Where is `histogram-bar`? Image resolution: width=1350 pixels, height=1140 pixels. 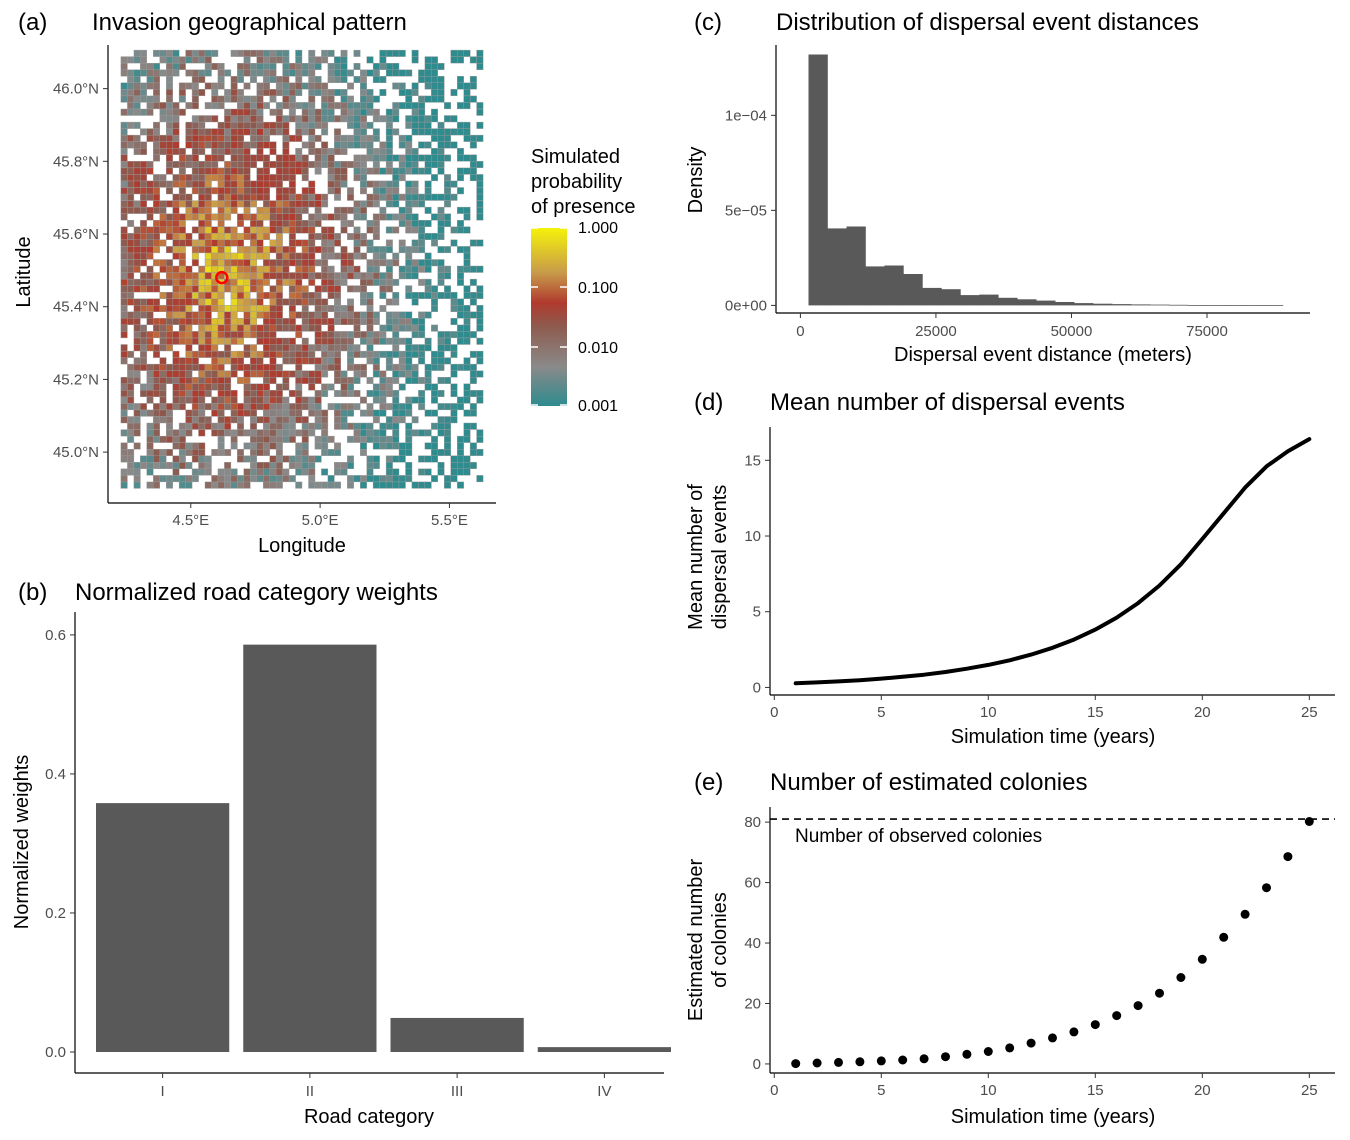
histogram-bar is located at coordinates (837, 267).